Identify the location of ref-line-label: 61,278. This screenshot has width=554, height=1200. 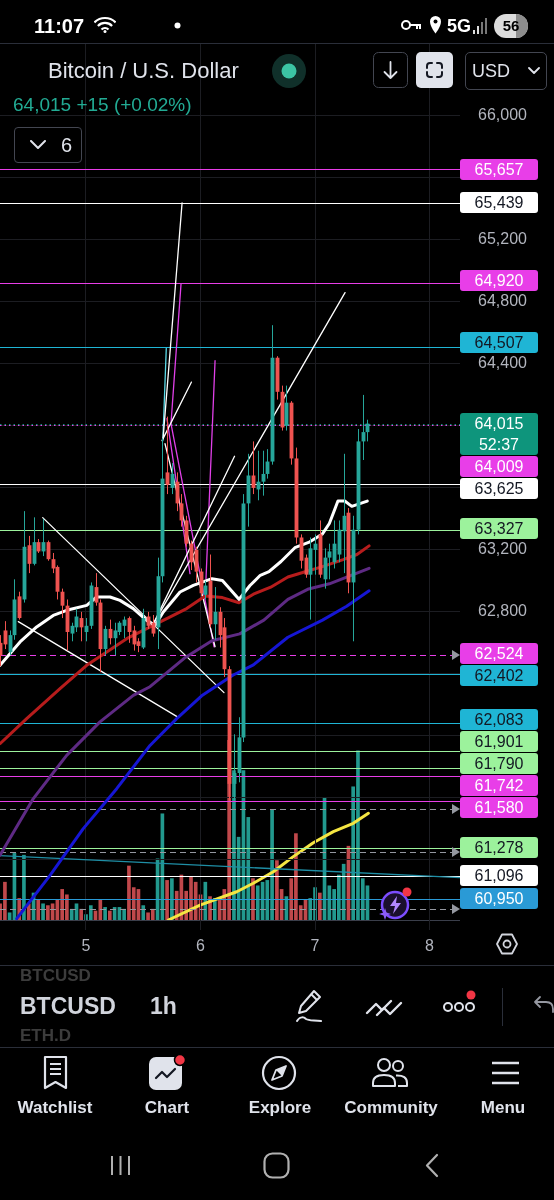
(499, 847).